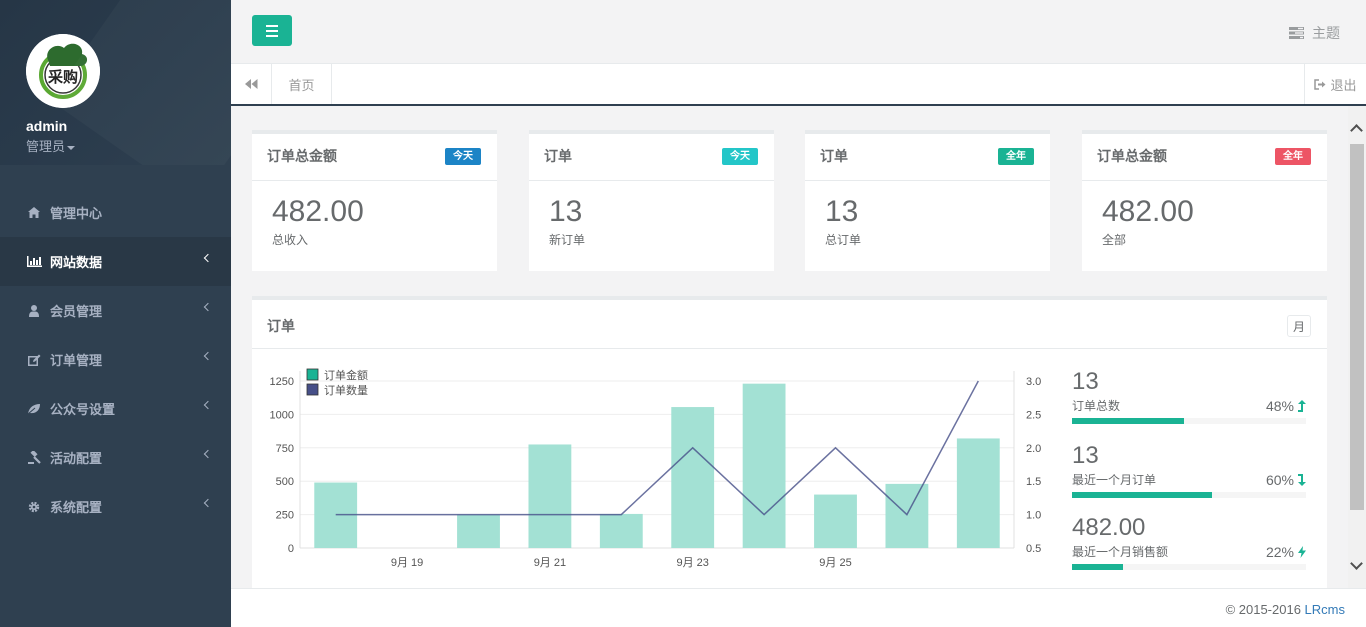 The width and height of the screenshot is (1366, 627). I want to click on stat-card-subtitle: 总收入, so click(290, 240).